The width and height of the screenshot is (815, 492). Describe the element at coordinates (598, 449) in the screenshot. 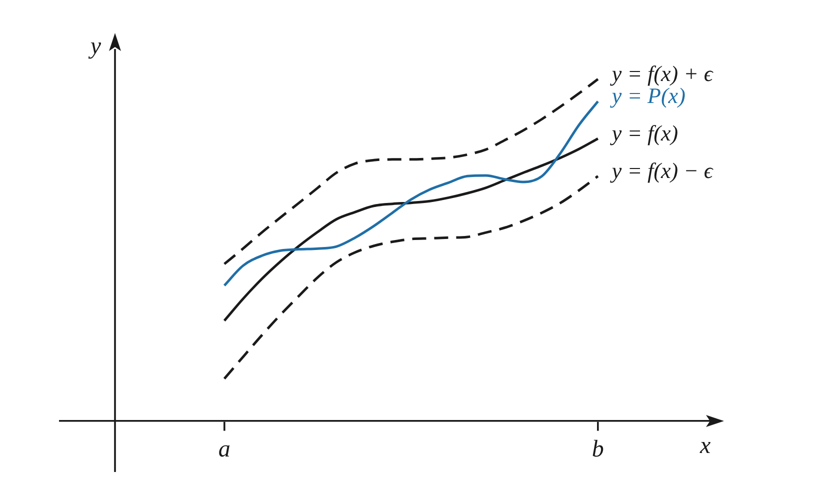

I see `x-tick-label: b` at that location.